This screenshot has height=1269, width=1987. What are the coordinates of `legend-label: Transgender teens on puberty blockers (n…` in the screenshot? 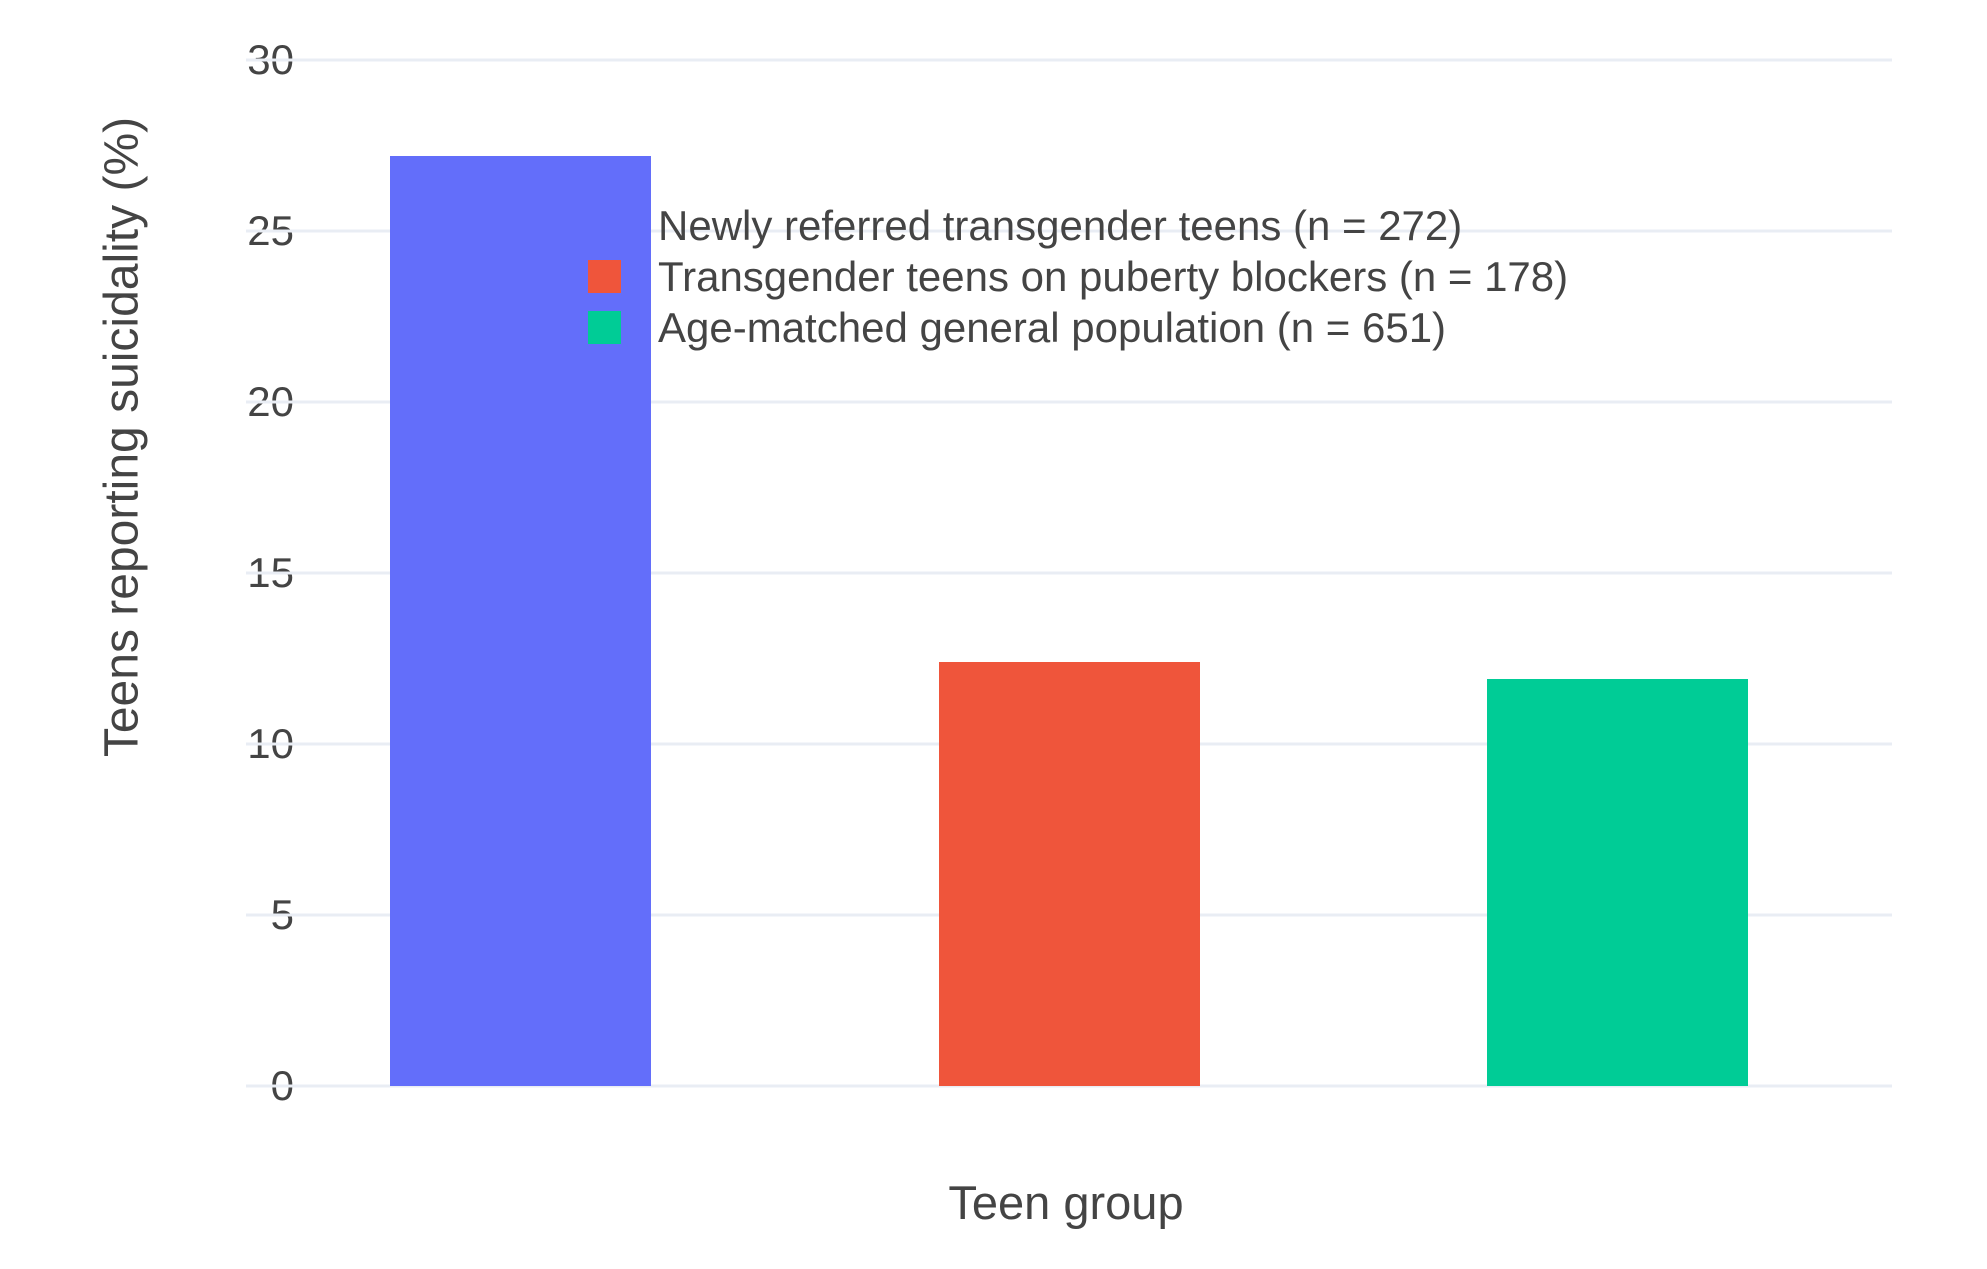 It's located at (1113, 276).